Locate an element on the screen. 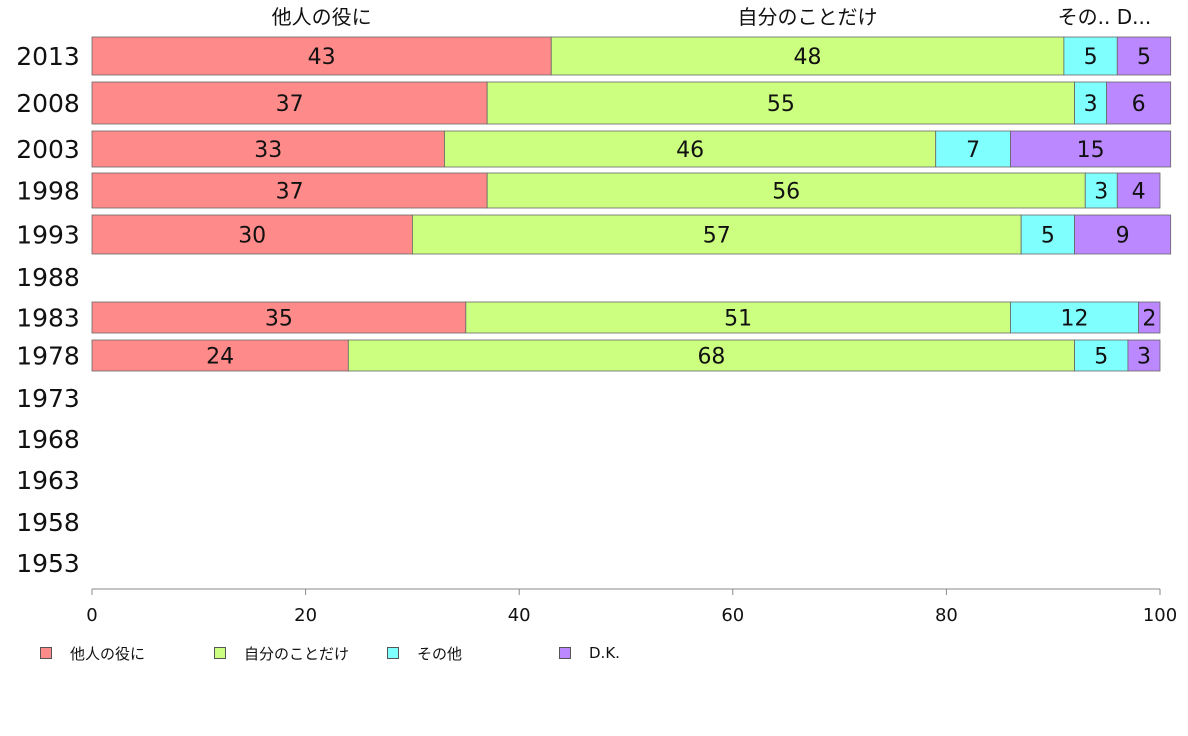 The width and height of the screenshot is (1188, 736). category-label-1988: 1988 is located at coordinates (48, 277).